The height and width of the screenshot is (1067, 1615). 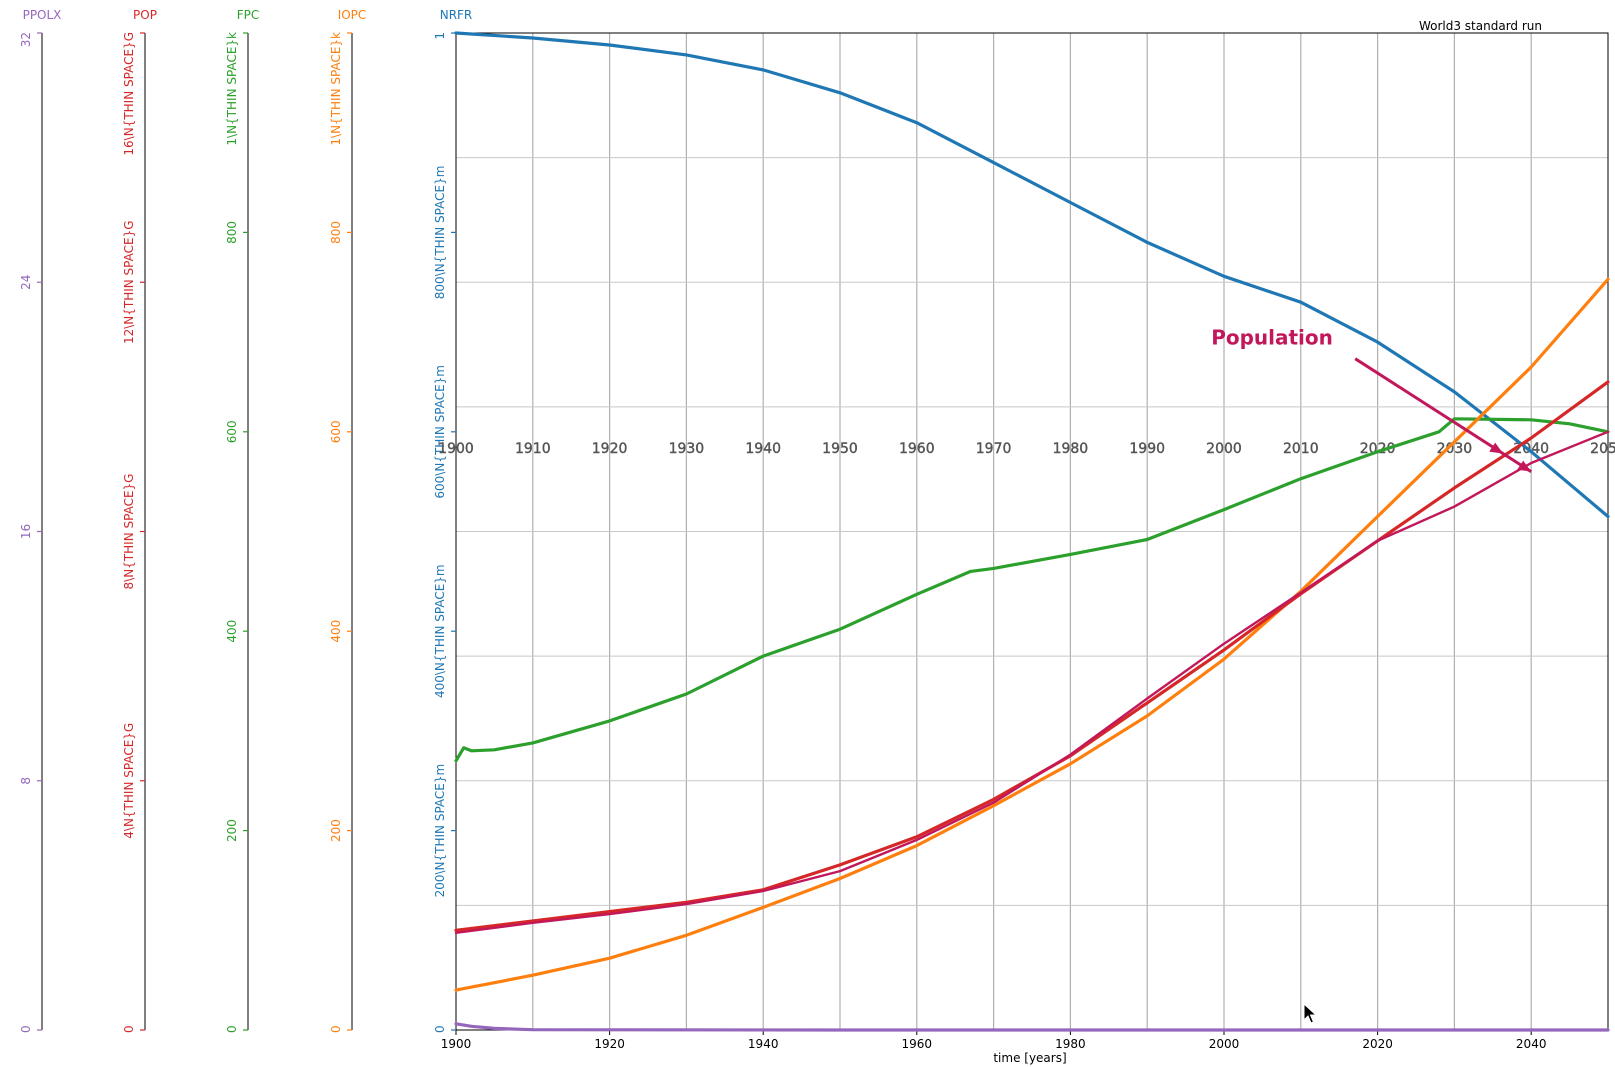 What do you see at coordinates (440, 831) in the screenshot?
I see `y-tick-label: 200\N{THIN SPACE}m` at bounding box center [440, 831].